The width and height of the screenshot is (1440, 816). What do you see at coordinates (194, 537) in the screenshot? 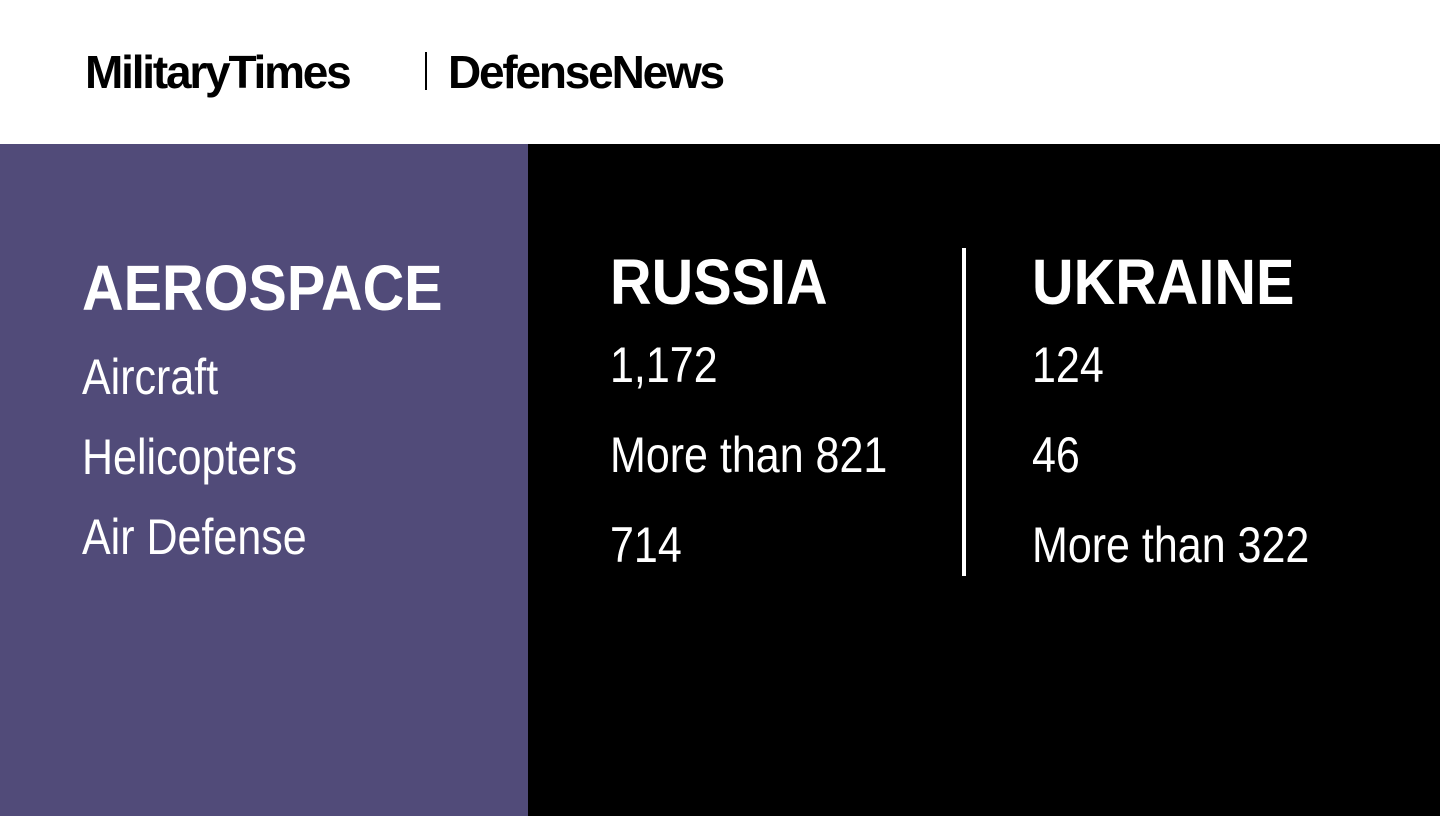
I see `category-item-air-defense: Air Defense` at bounding box center [194, 537].